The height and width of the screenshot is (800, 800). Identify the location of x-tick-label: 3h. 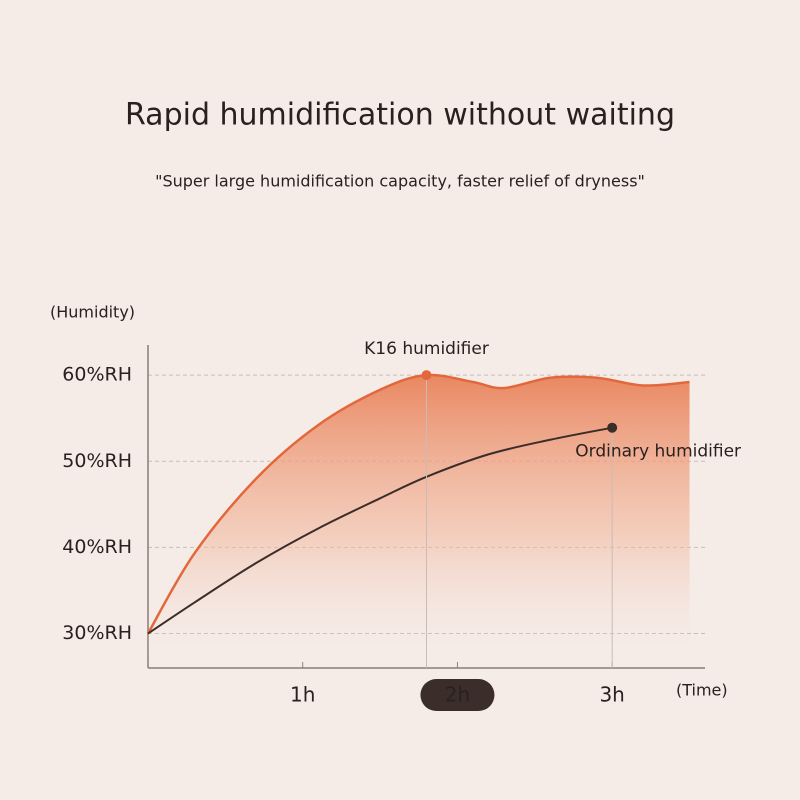
(611, 695).